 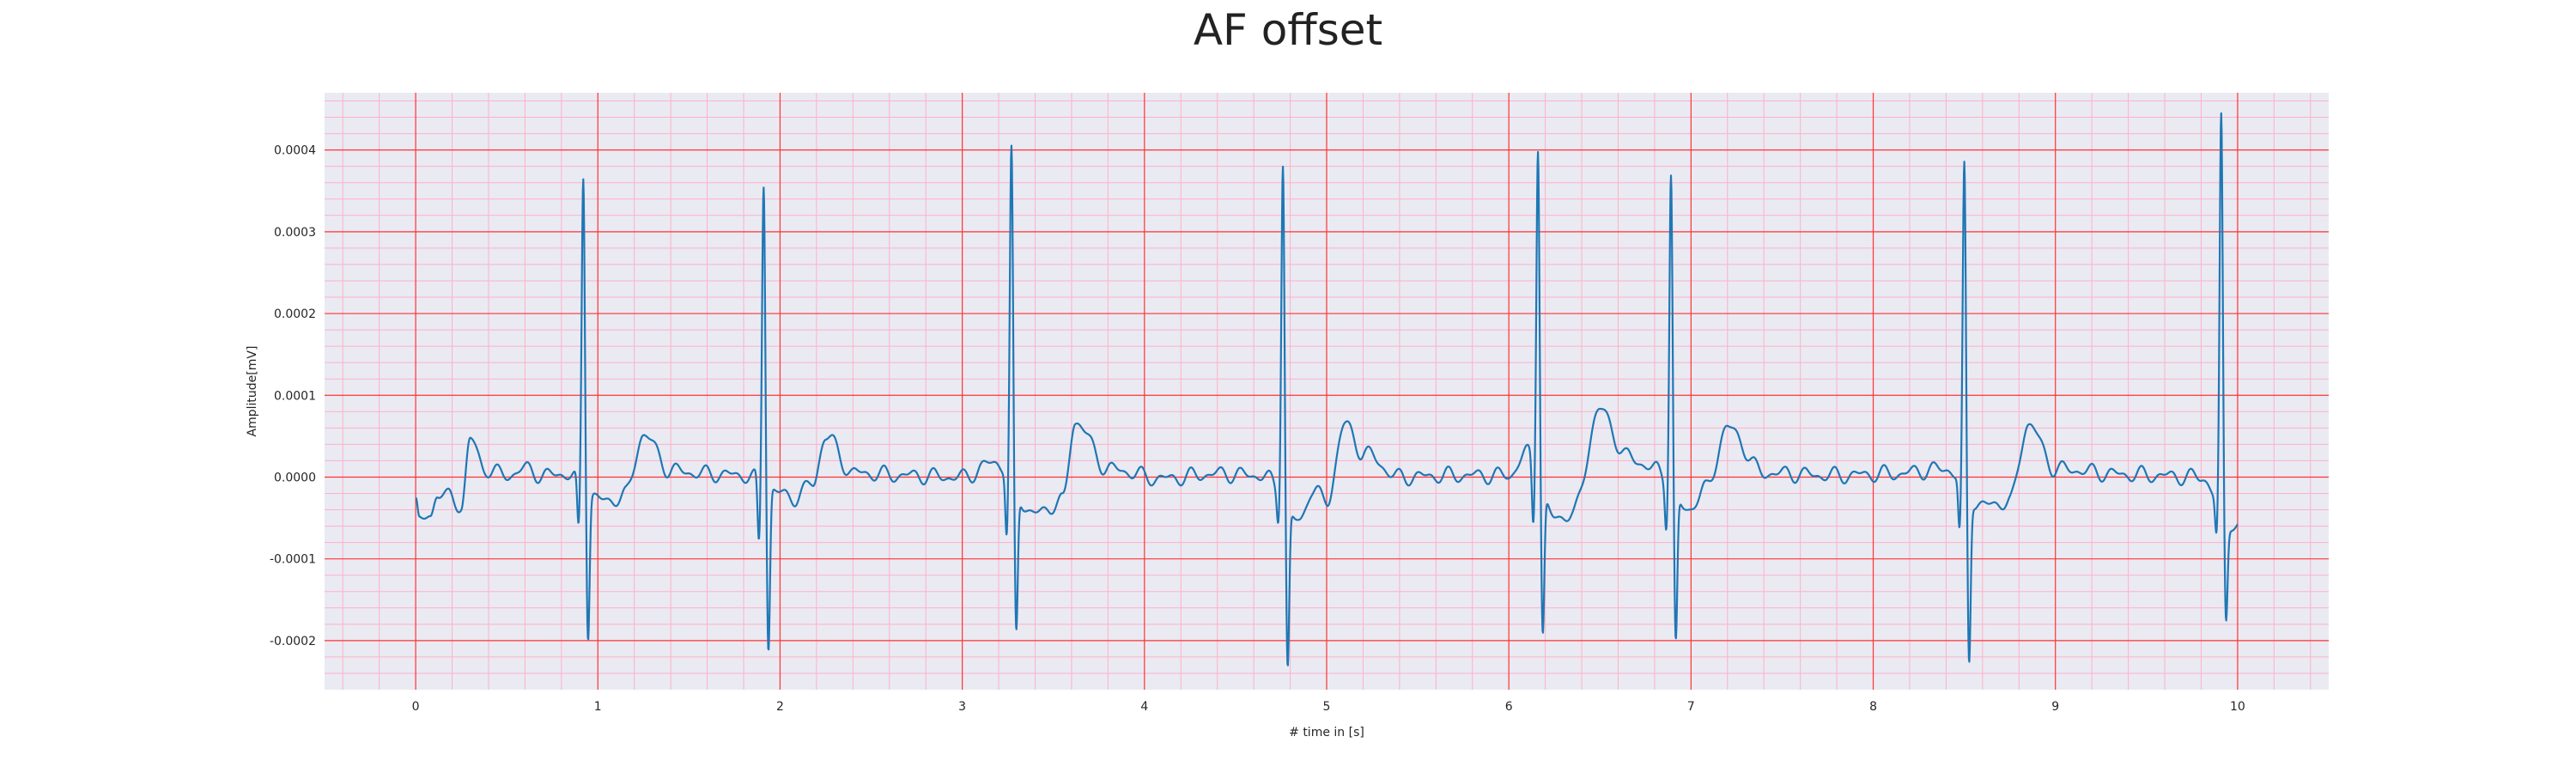 I want to click on x-tick-label: 4, so click(x=1144, y=707).